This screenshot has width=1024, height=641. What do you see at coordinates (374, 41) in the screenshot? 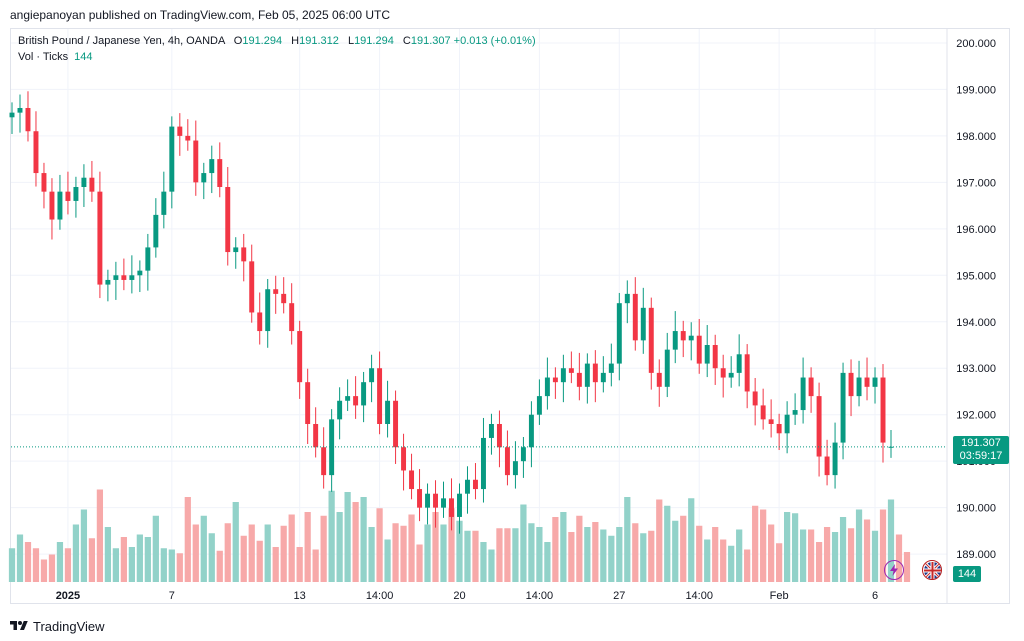
I see `low-value: 191.294` at bounding box center [374, 41].